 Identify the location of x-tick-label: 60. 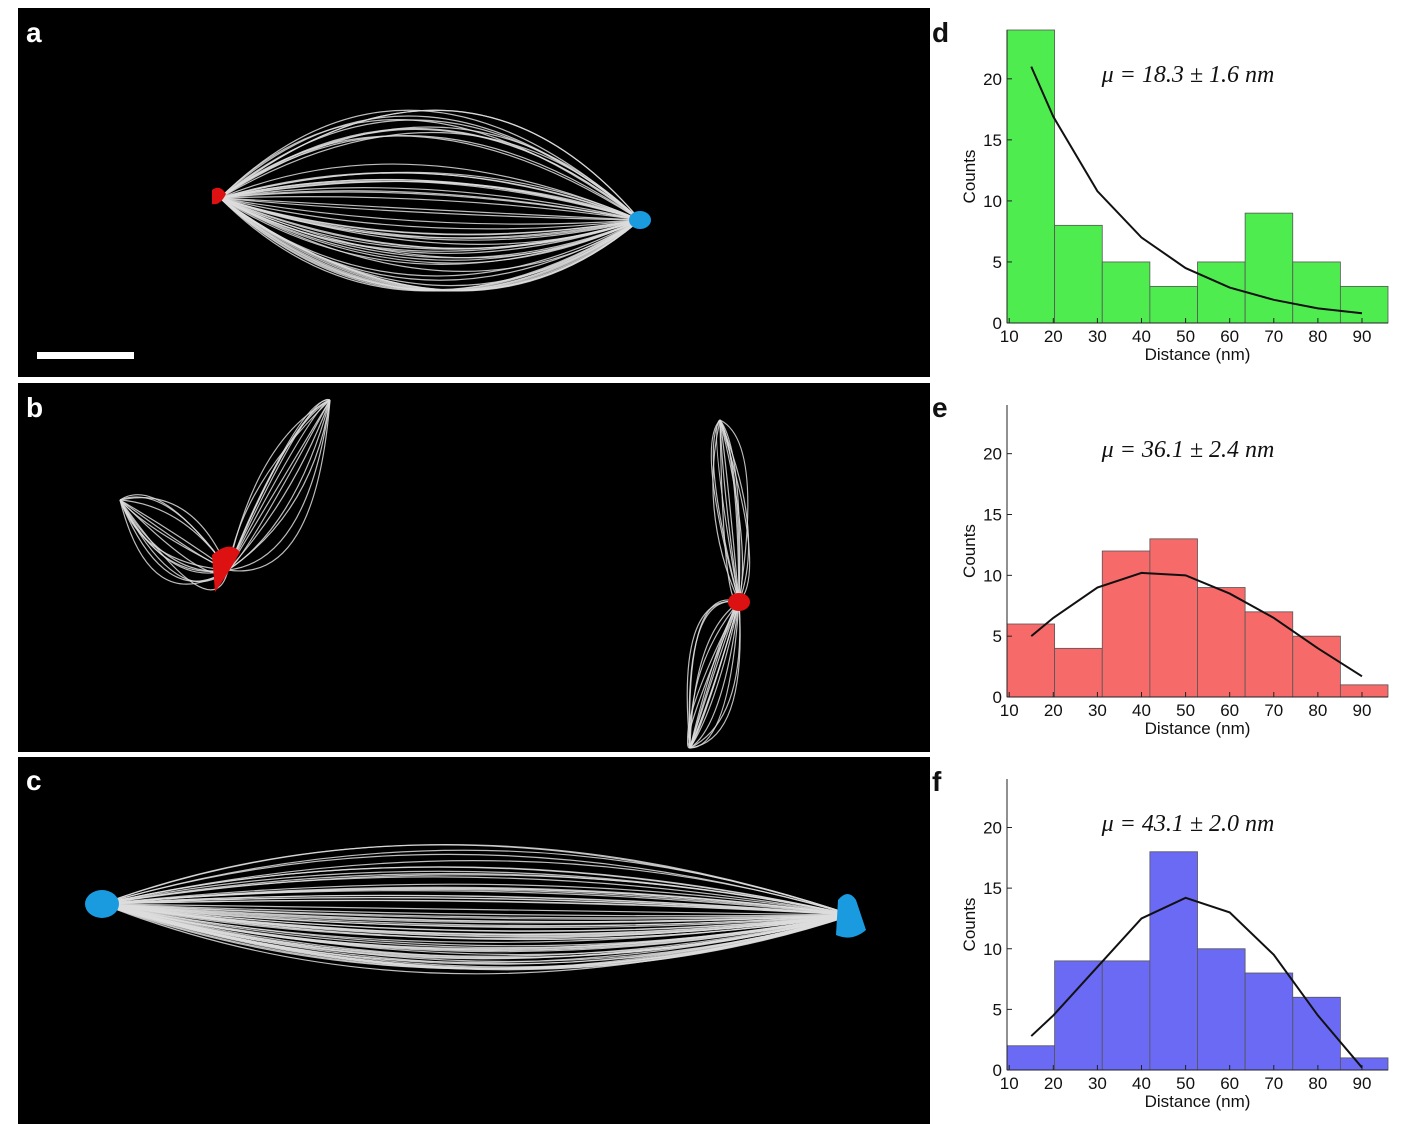
(1229, 710).